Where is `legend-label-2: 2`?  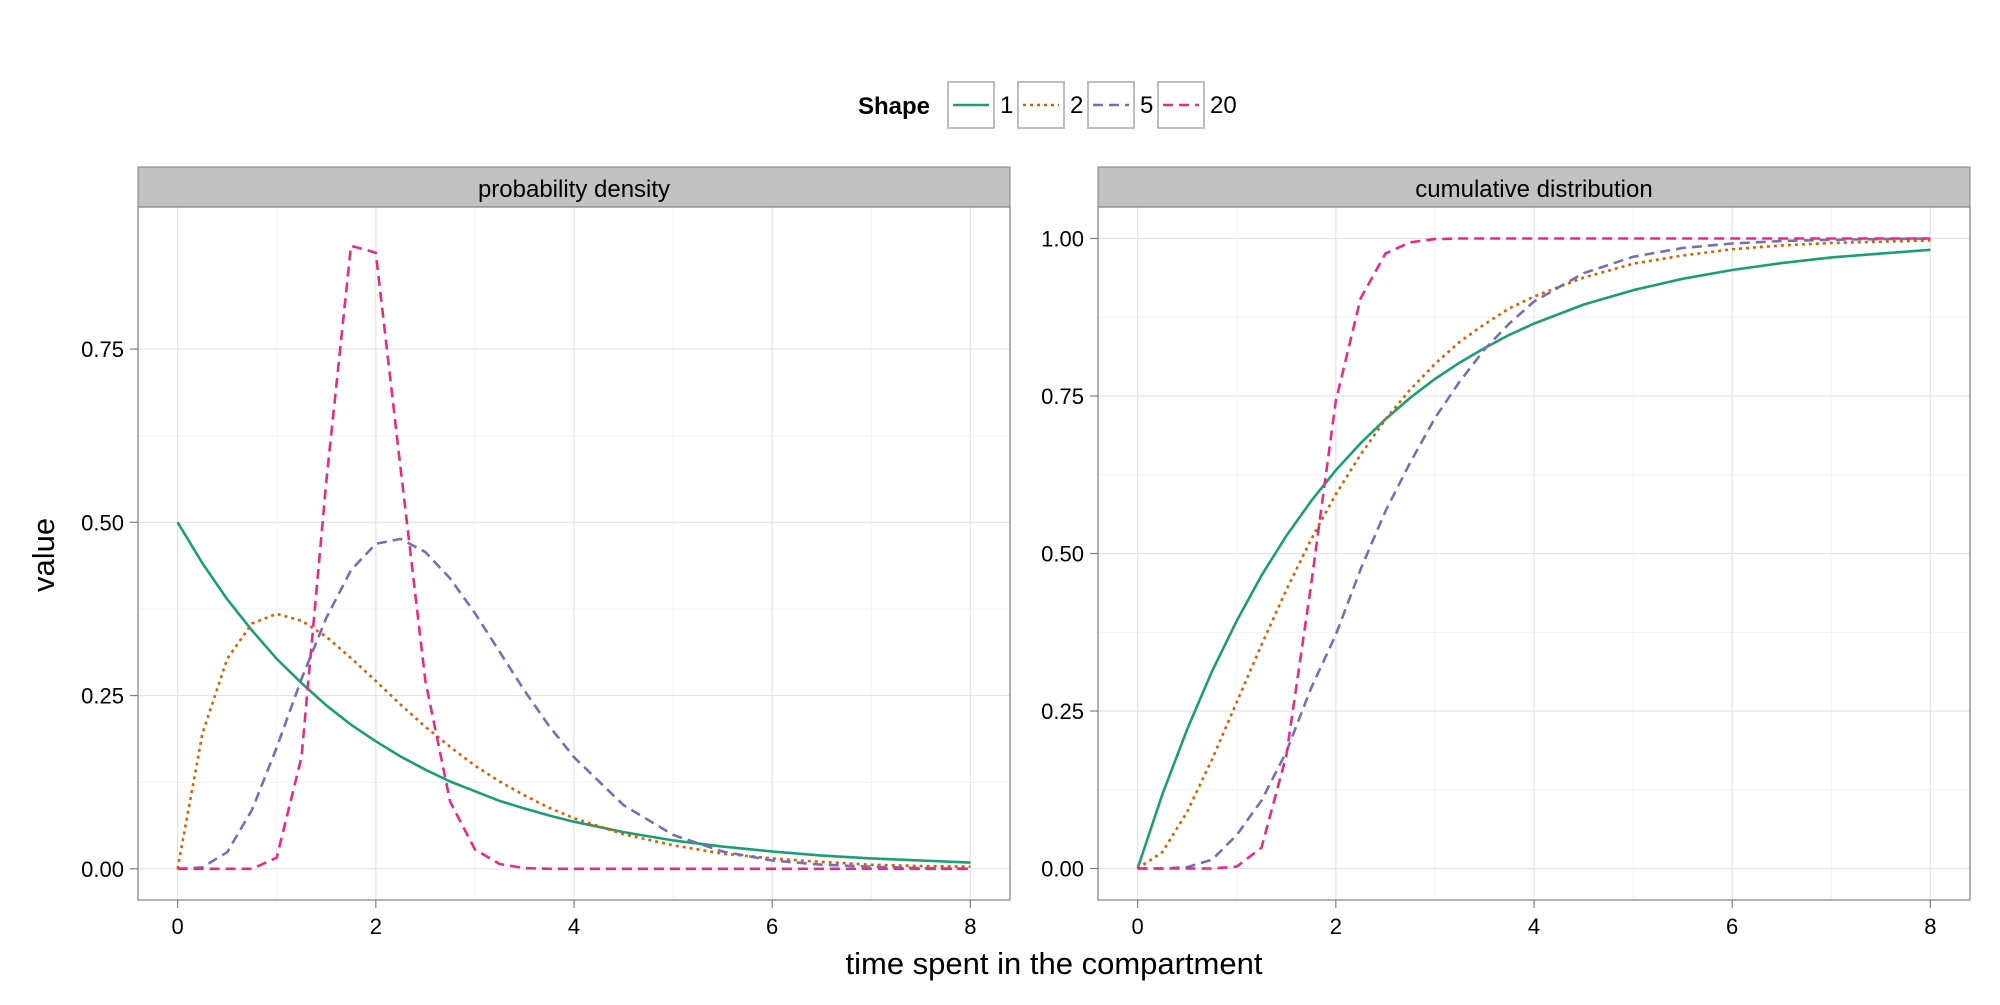 legend-label-2: 2 is located at coordinates (1076, 105).